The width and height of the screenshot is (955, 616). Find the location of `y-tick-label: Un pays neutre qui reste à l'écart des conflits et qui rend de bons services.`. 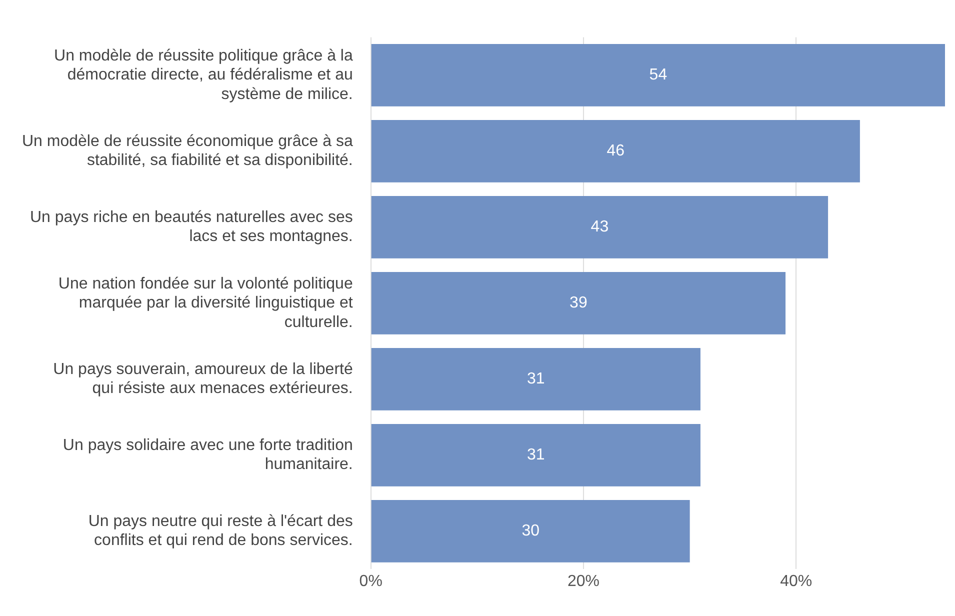

y-tick-label: Un pays neutre qui reste à l'écart des conflits et qui rend de bons services. is located at coordinates (220, 531).